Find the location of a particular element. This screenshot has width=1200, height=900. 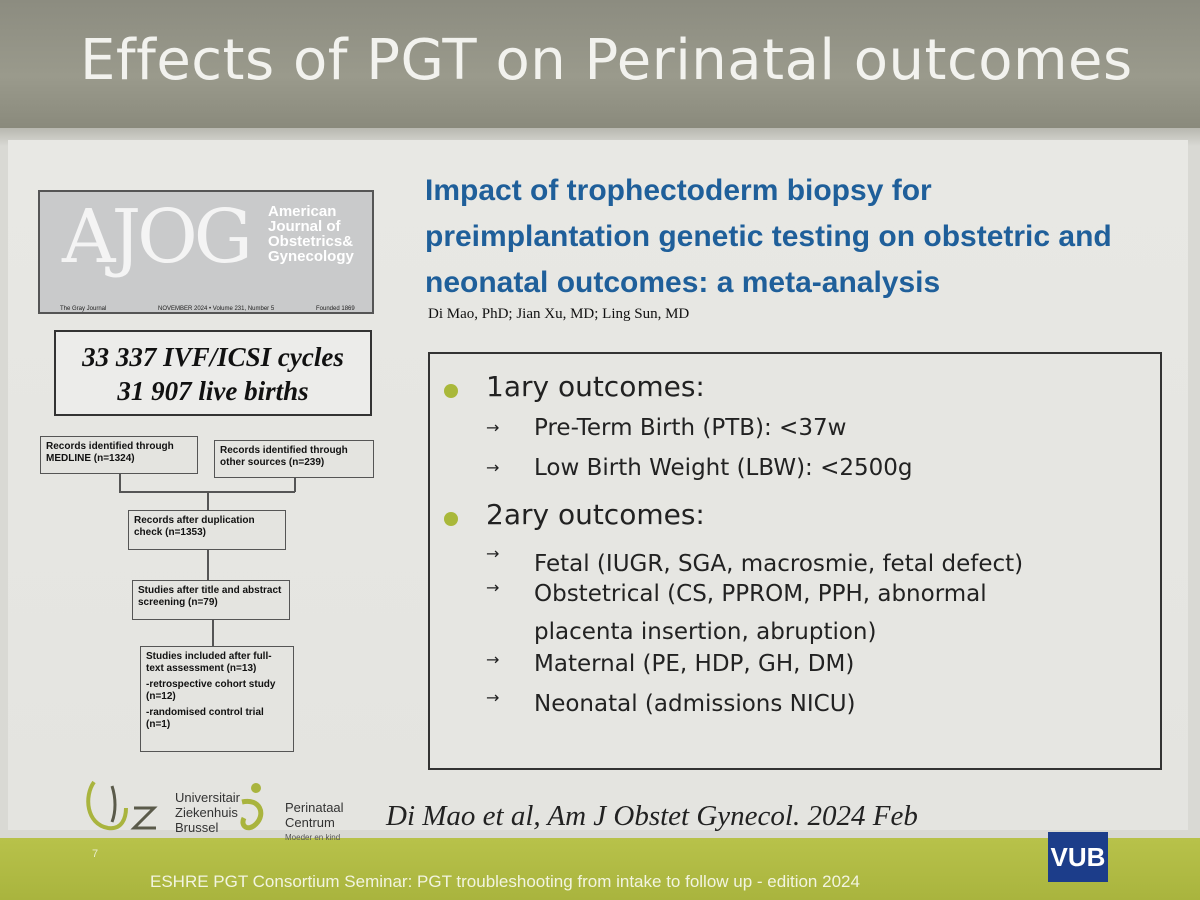

journal-name-line: Gynecology is located at coordinates (311, 256).